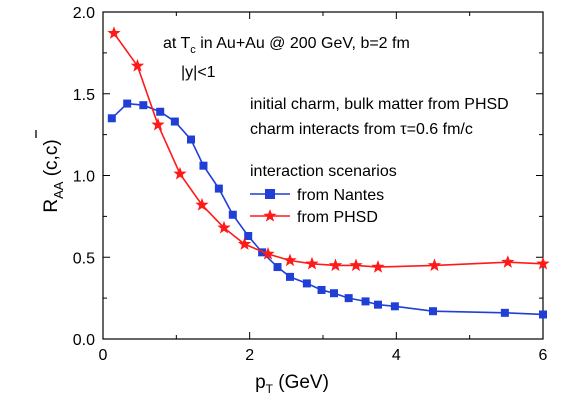 Image resolution: width=564 pixels, height=402 pixels. Describe the element at coordinates (543, 355) in the screenshot. I see `x-tick-label: 6` at that location.